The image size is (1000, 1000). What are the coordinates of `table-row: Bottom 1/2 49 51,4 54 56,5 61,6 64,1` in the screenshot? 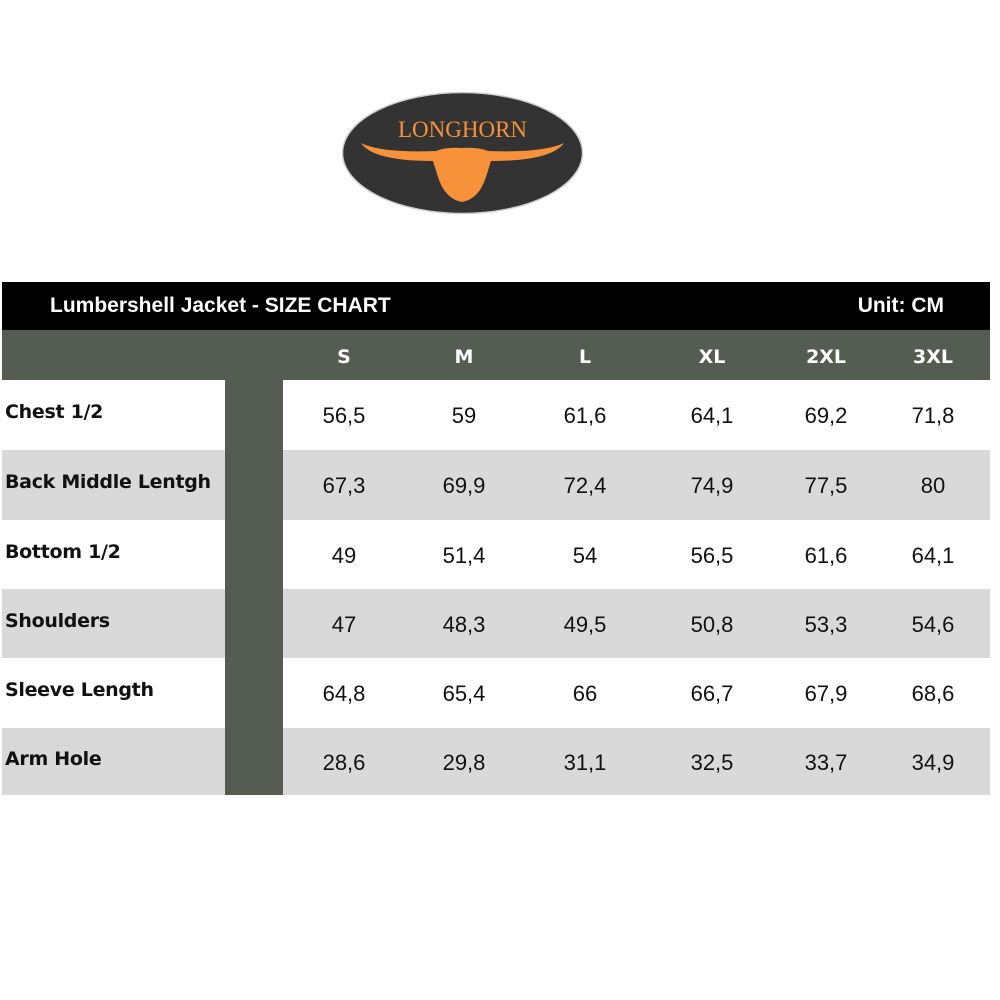 It's located at (496, 554).